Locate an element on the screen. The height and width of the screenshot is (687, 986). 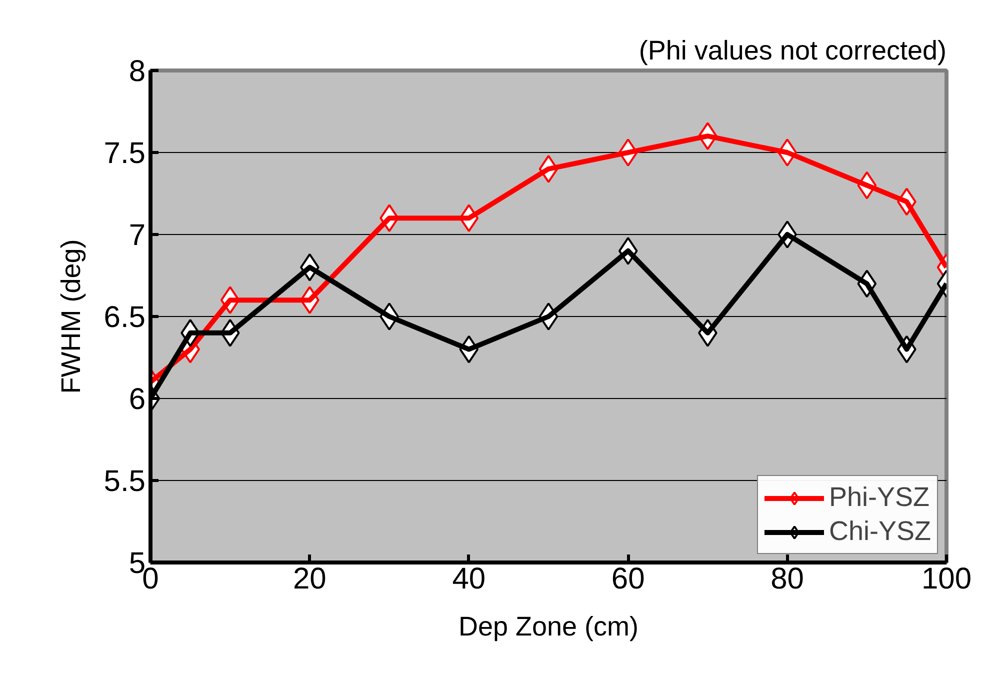
y-tick-label: 6 is located at coordinates (137, 399).